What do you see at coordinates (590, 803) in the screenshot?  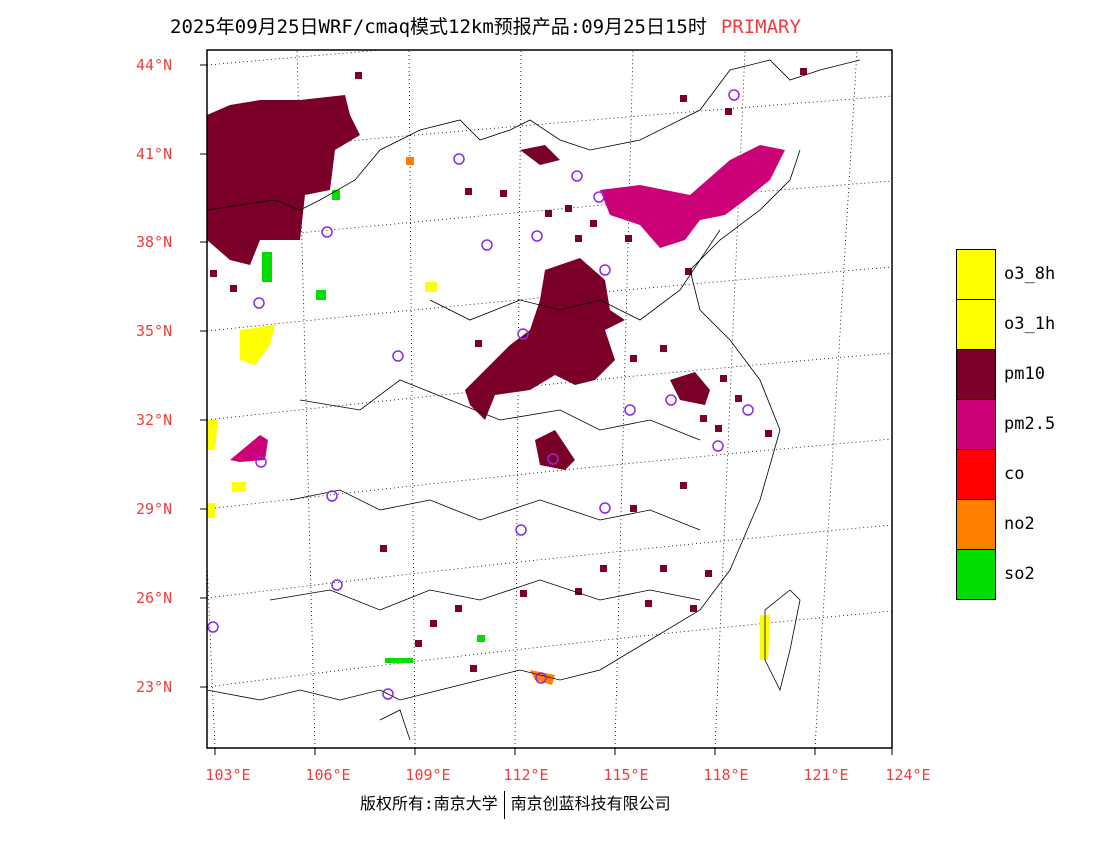 I see `copyright-company: 南京创蓝科技有限公司` at bounding box center [590, 803].